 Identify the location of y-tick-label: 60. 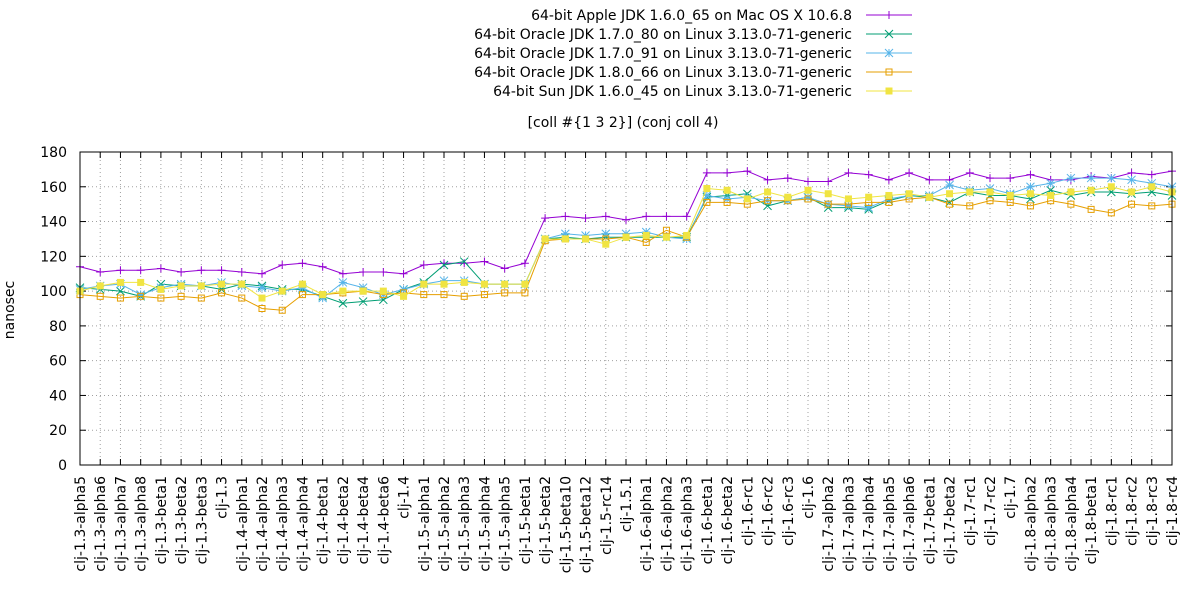
(58, 362).